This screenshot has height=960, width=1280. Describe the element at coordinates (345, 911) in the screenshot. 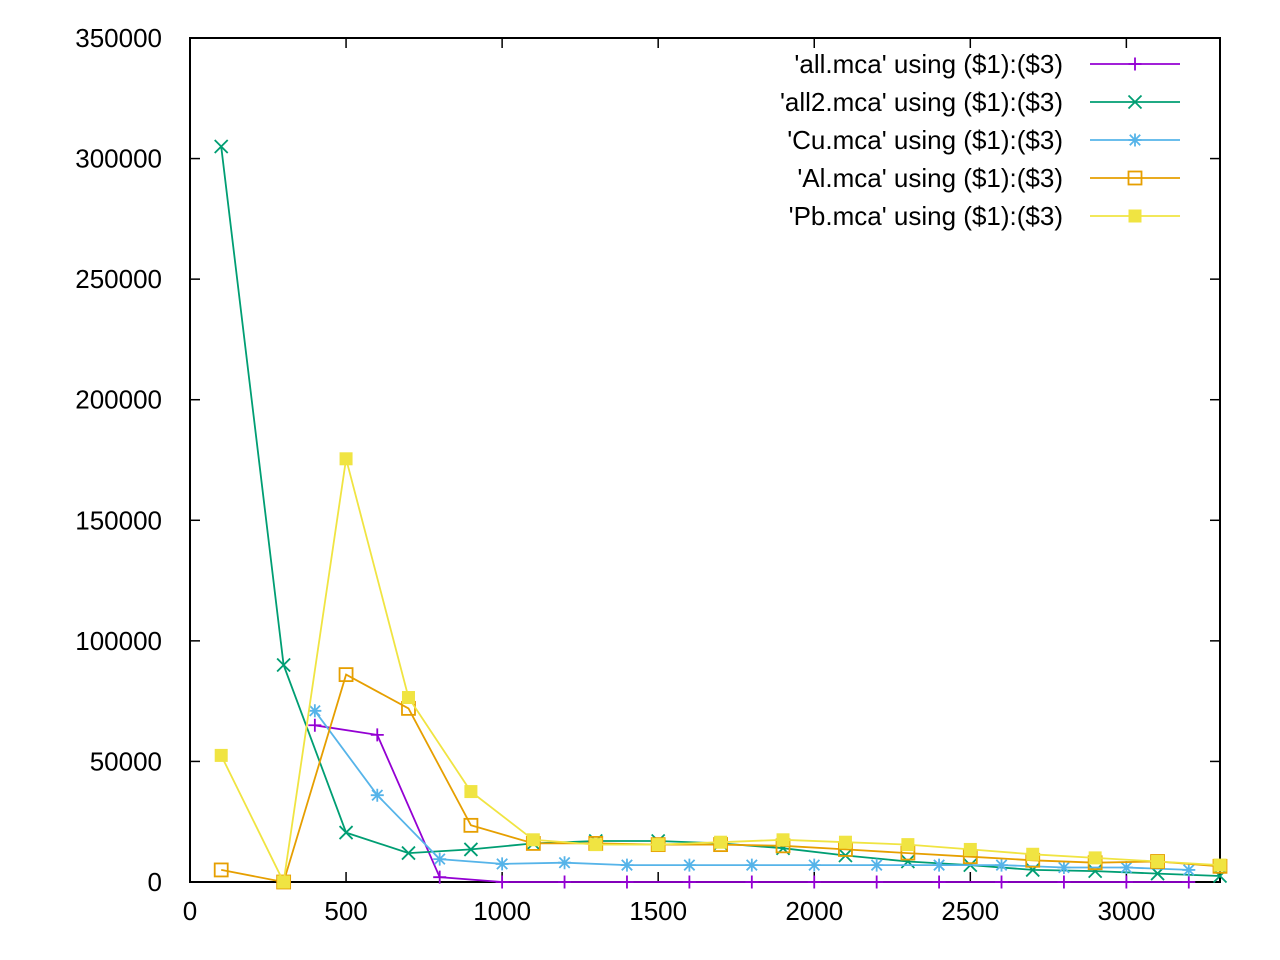

I see `x-tick-label: 500` at that location.